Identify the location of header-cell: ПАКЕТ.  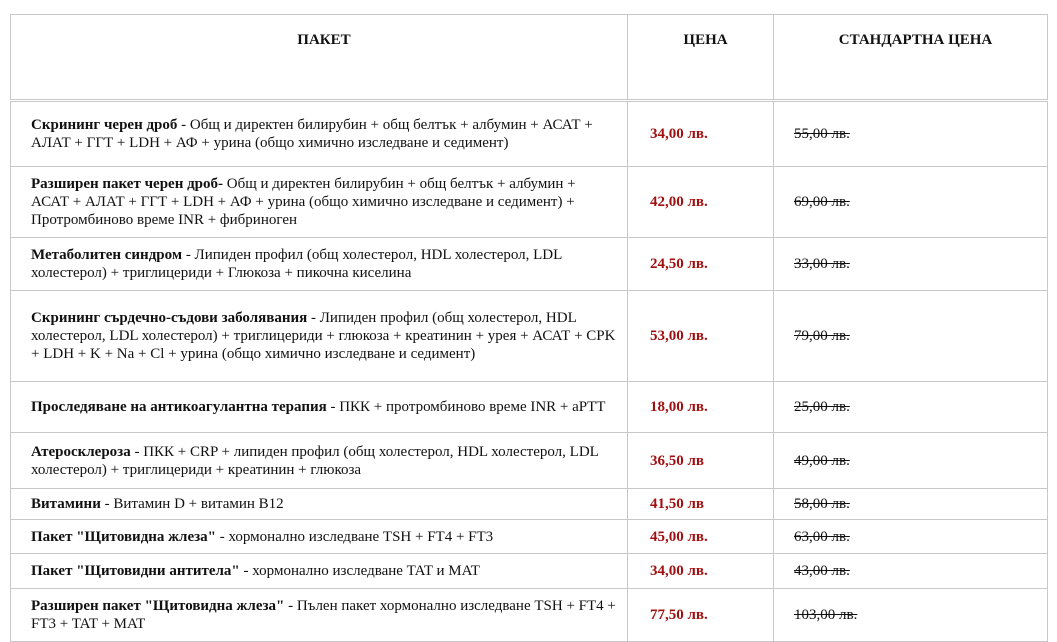
(319, 58).